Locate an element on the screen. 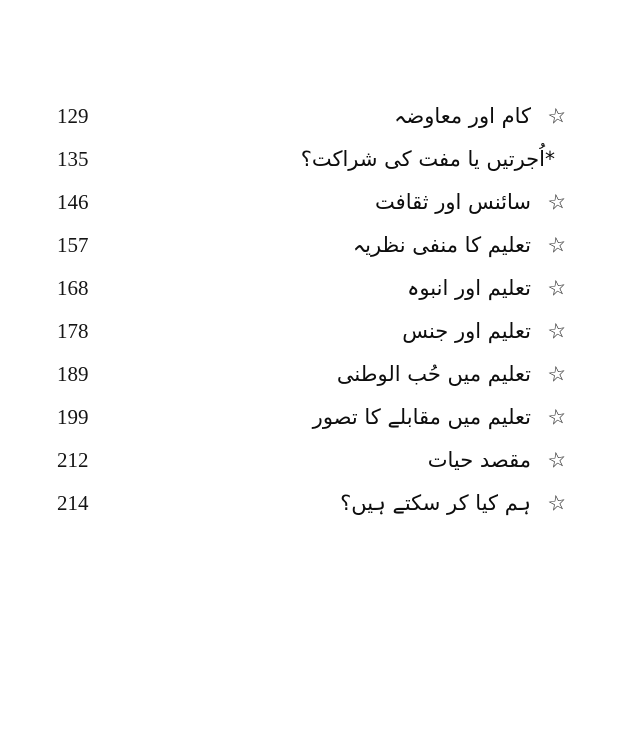  toc-row: 146 سائنس اور ثقافت ☆ is located at coordinates (313, 202).